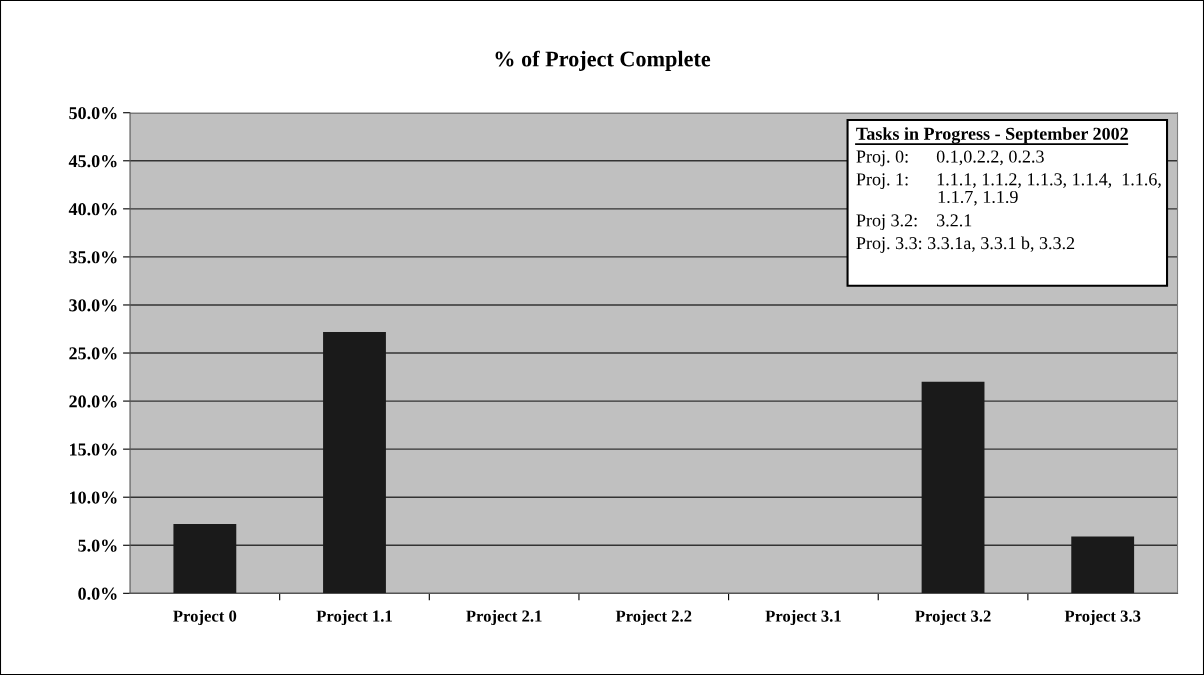 The image size is (1204, 675). Describe the element at coordinates (953, 617) in the screenshot. I see `x-tick-label: Project 3.2` at that location.